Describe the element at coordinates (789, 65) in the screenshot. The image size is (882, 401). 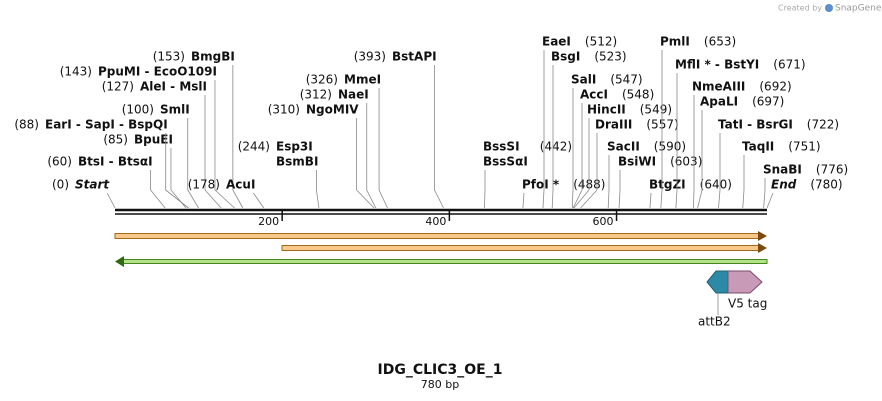
I see `site-position: (671)` at that location.